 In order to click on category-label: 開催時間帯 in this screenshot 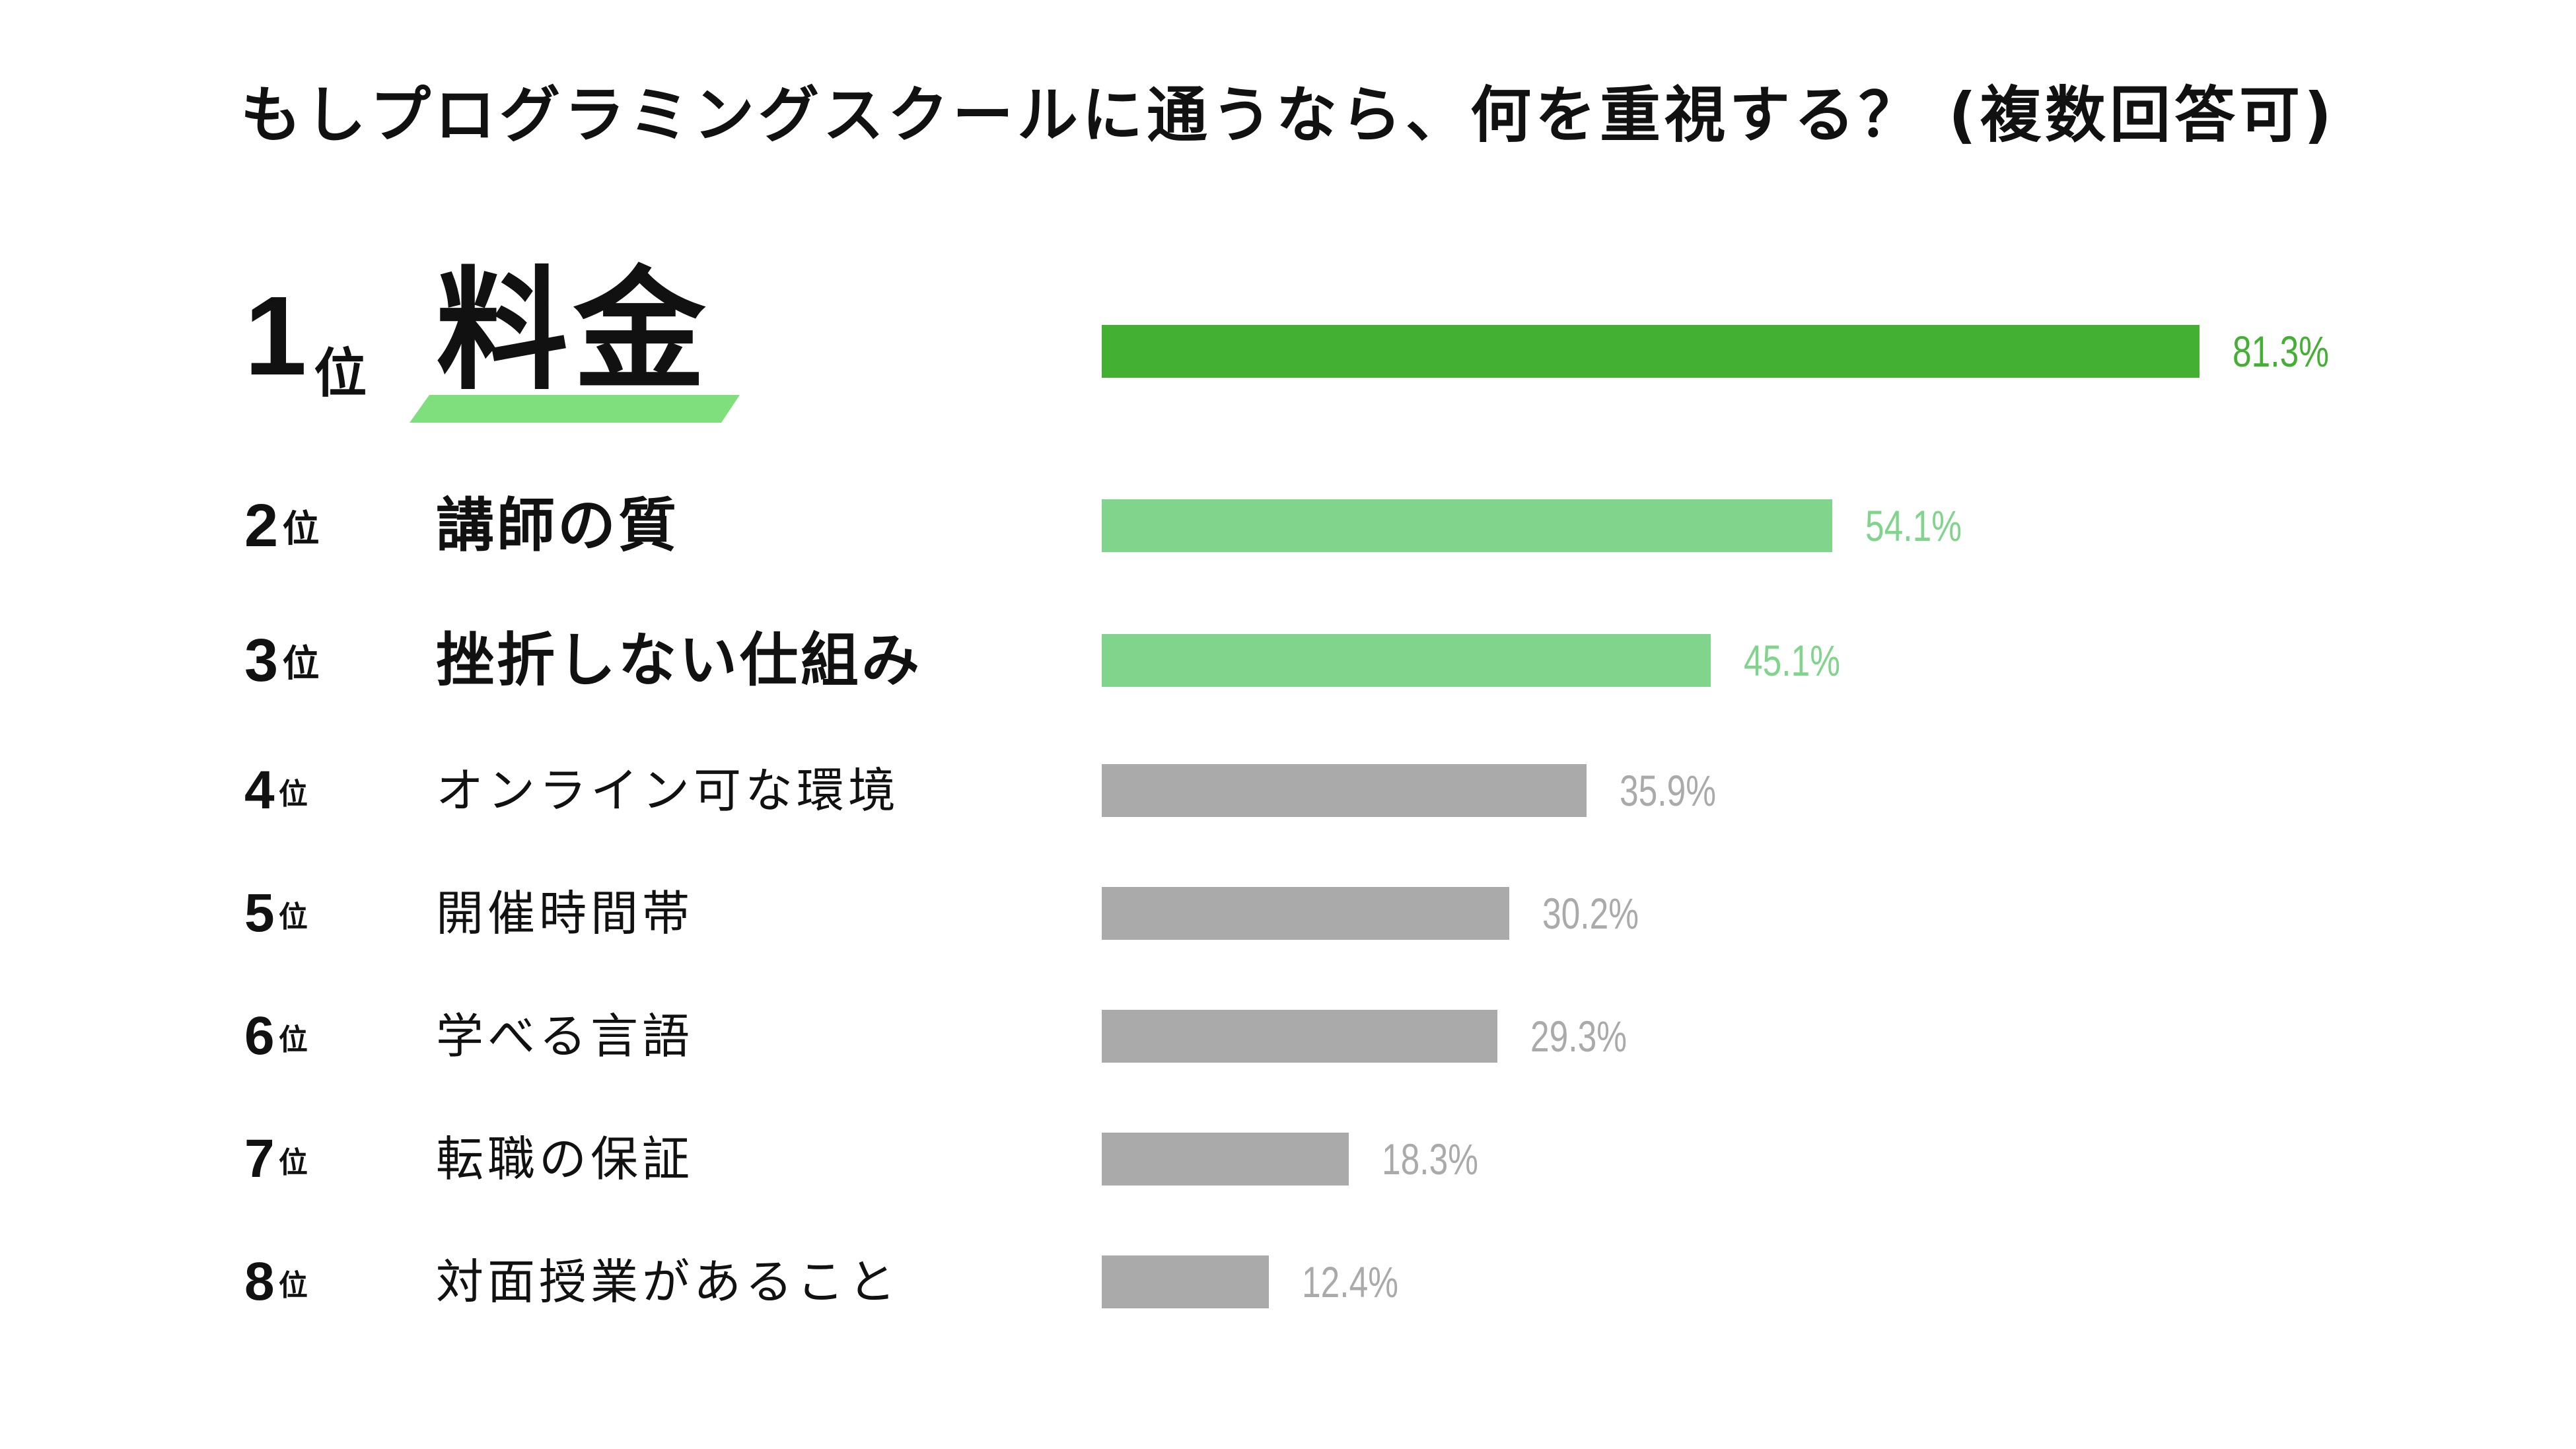, I will do `click(565, 914)`.